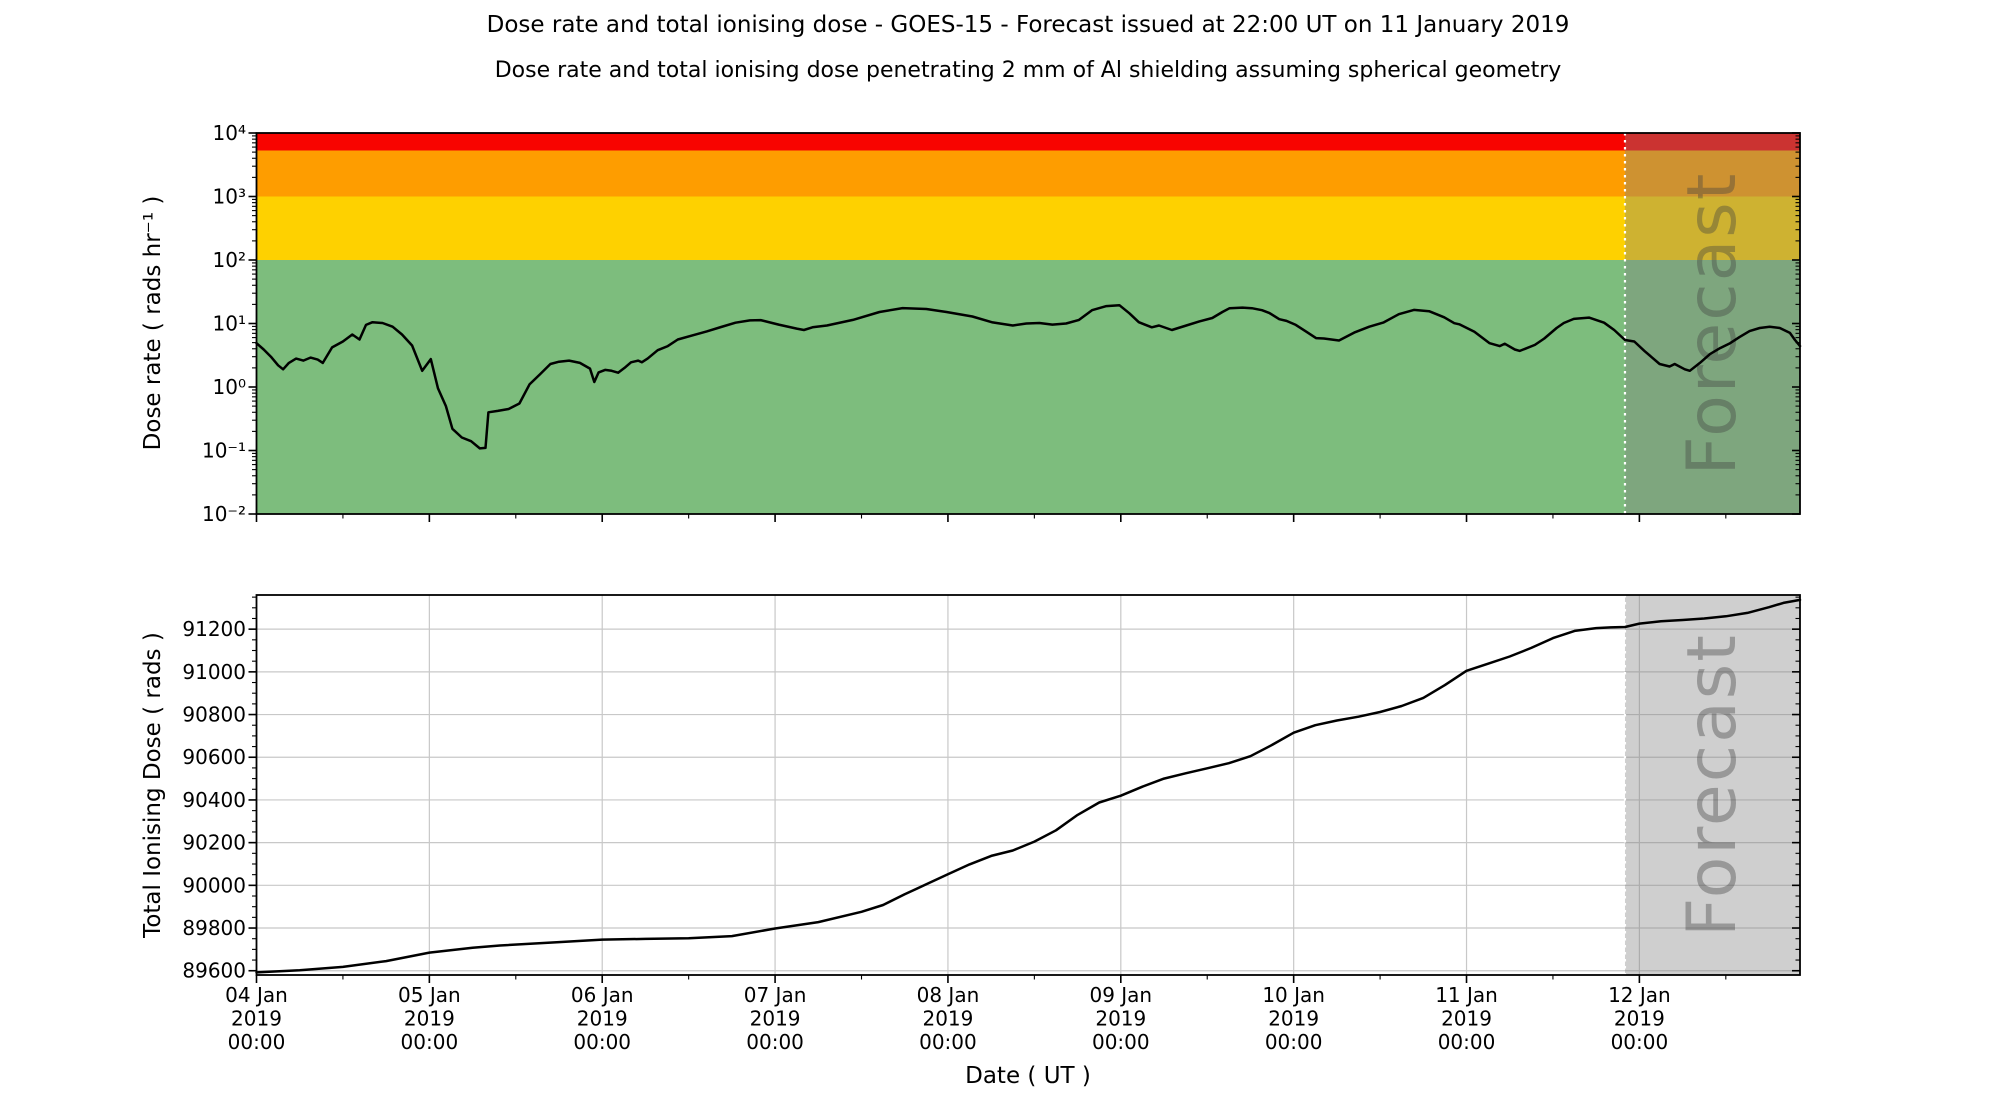 The height and width of the screenshot is (1100, 2000). Describe the element at coordinates (214, 885) in the screenshot. I see `y-axis-tick-label: 90000` at that location.